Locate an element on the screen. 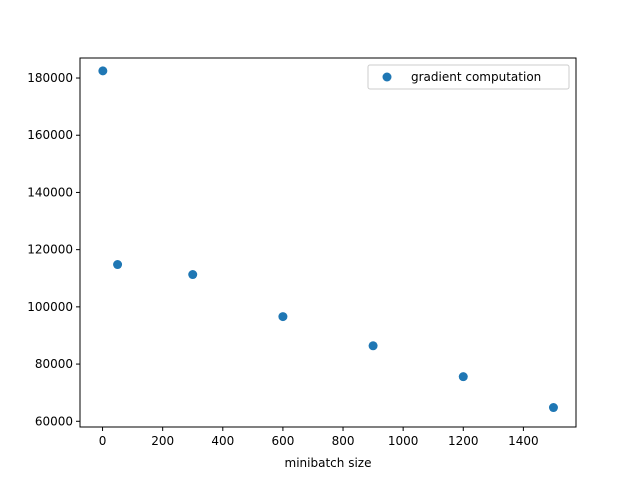 This screenshot has height=480, width=640. legend-box is located at coordinates (468, 77).